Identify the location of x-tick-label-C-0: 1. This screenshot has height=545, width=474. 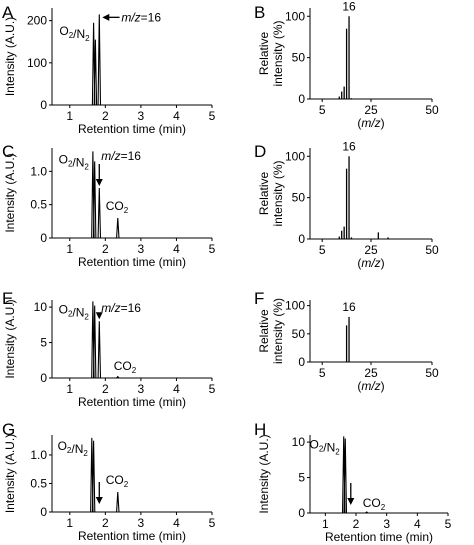
(69, 249).